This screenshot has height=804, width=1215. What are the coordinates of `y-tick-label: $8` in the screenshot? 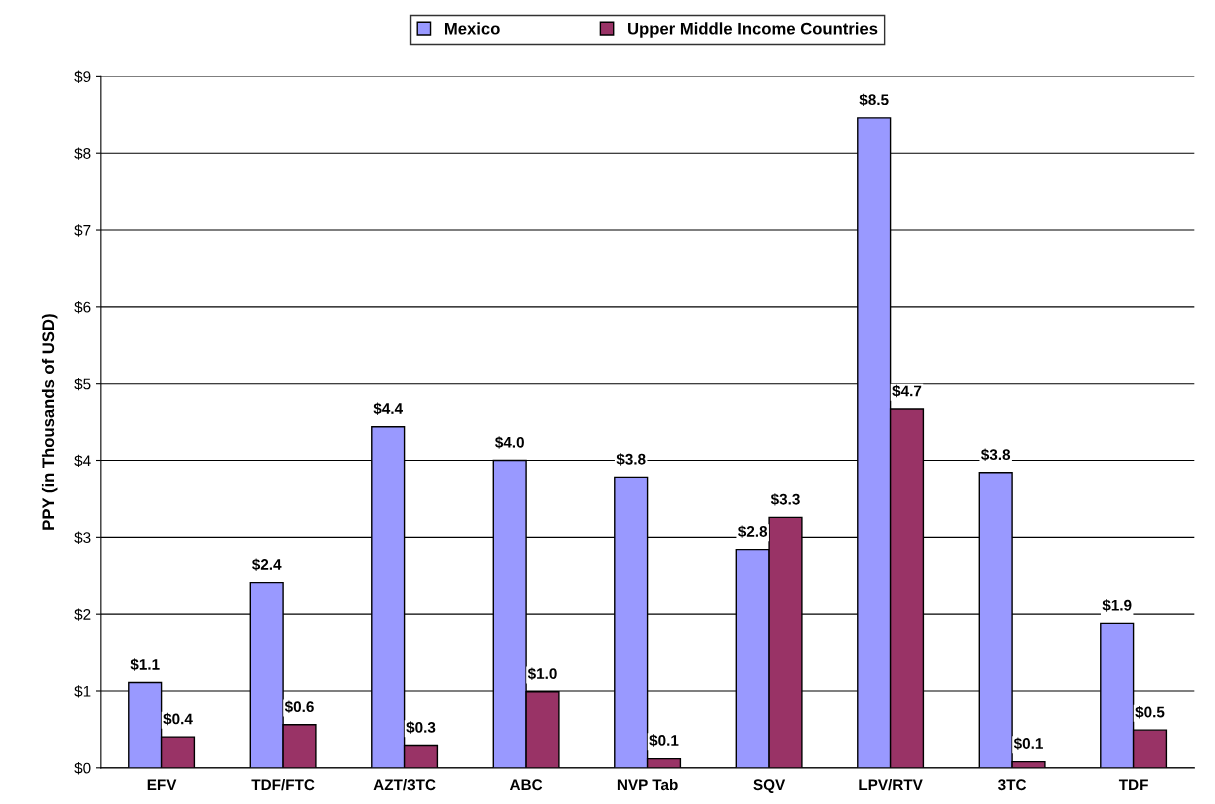 It's located at (82, 153).